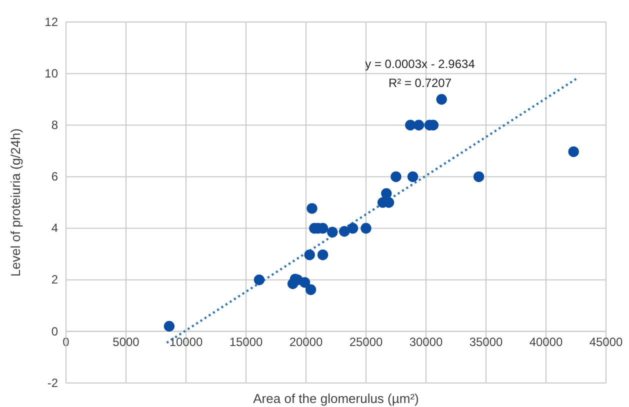 This screenshot has width=629, height=407. What do you see at coordinates (366, 341) in the screenshot?
I see `x-tick-label: 25000` at bounding box center [366, 341].